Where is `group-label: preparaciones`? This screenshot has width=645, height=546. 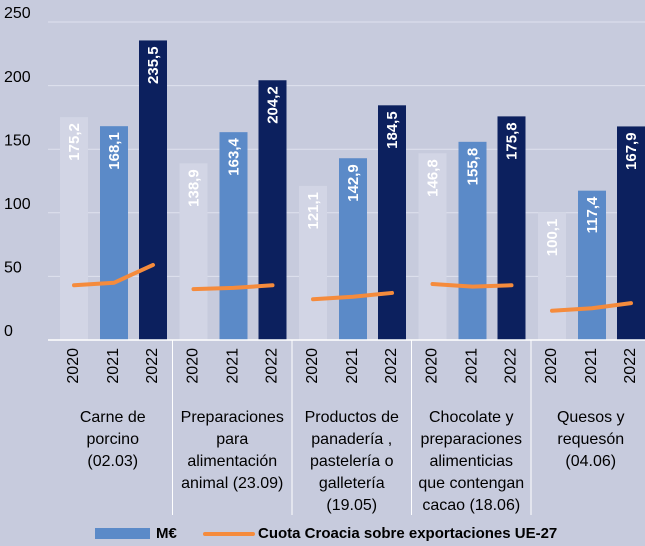
group-label: preparaciones is located at coordinates (471, 439).